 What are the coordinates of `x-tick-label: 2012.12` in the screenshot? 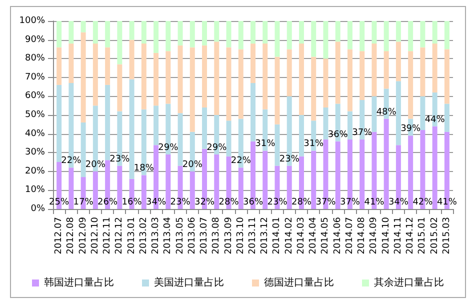 It's located at (119, 235).